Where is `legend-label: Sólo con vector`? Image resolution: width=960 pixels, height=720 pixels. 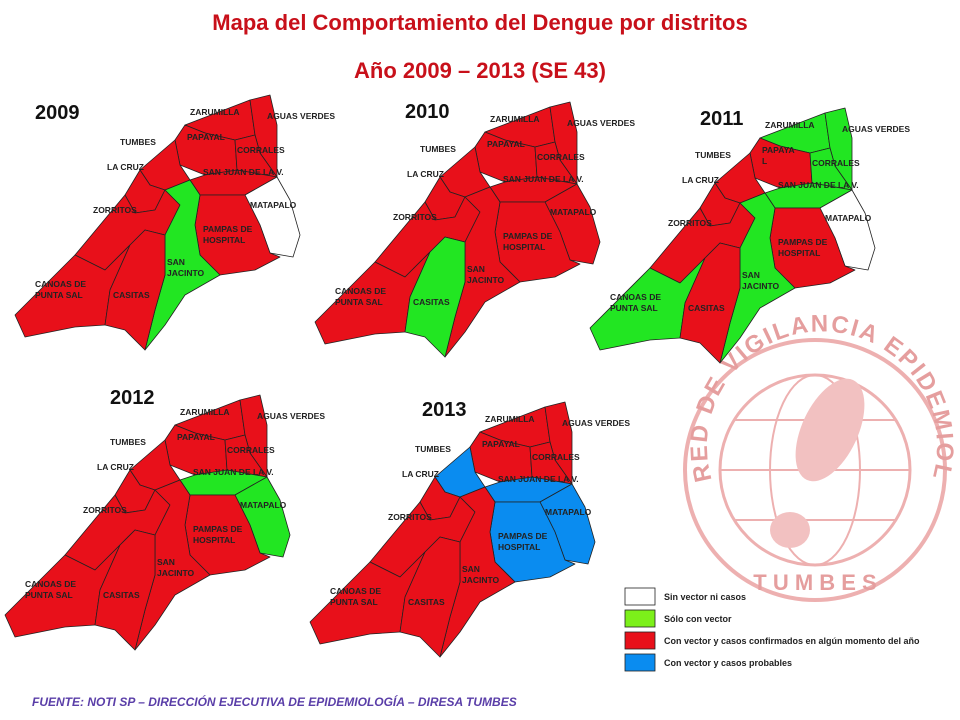 legend-label: Sólo con vector is located at coordinates (698, 619).